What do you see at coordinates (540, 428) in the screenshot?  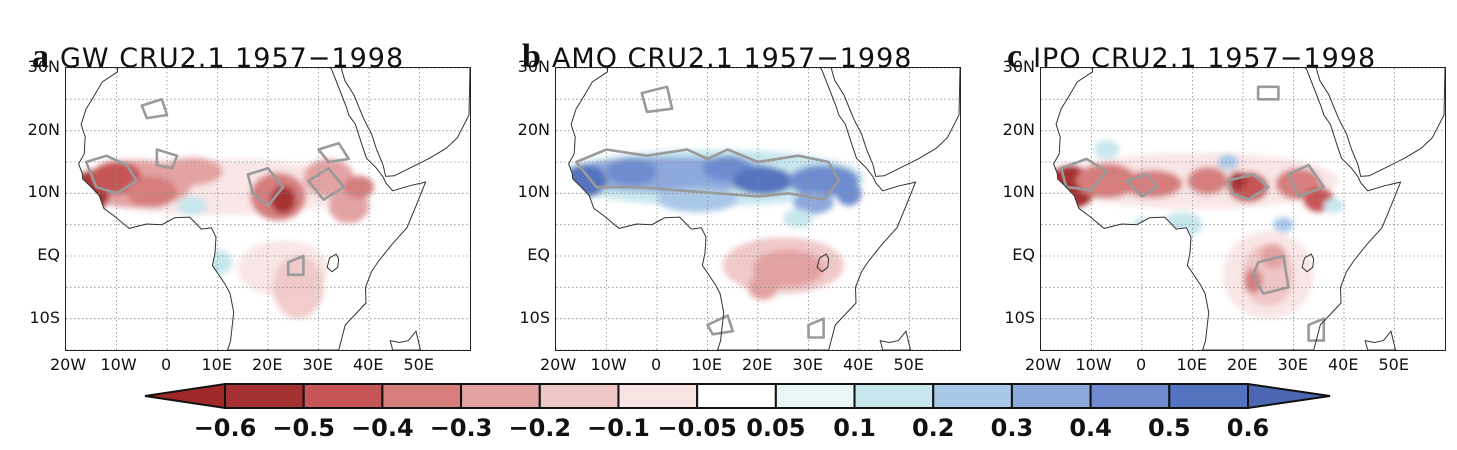 I see `colorbar-label: −0.2` at bounding box center [540, 428].